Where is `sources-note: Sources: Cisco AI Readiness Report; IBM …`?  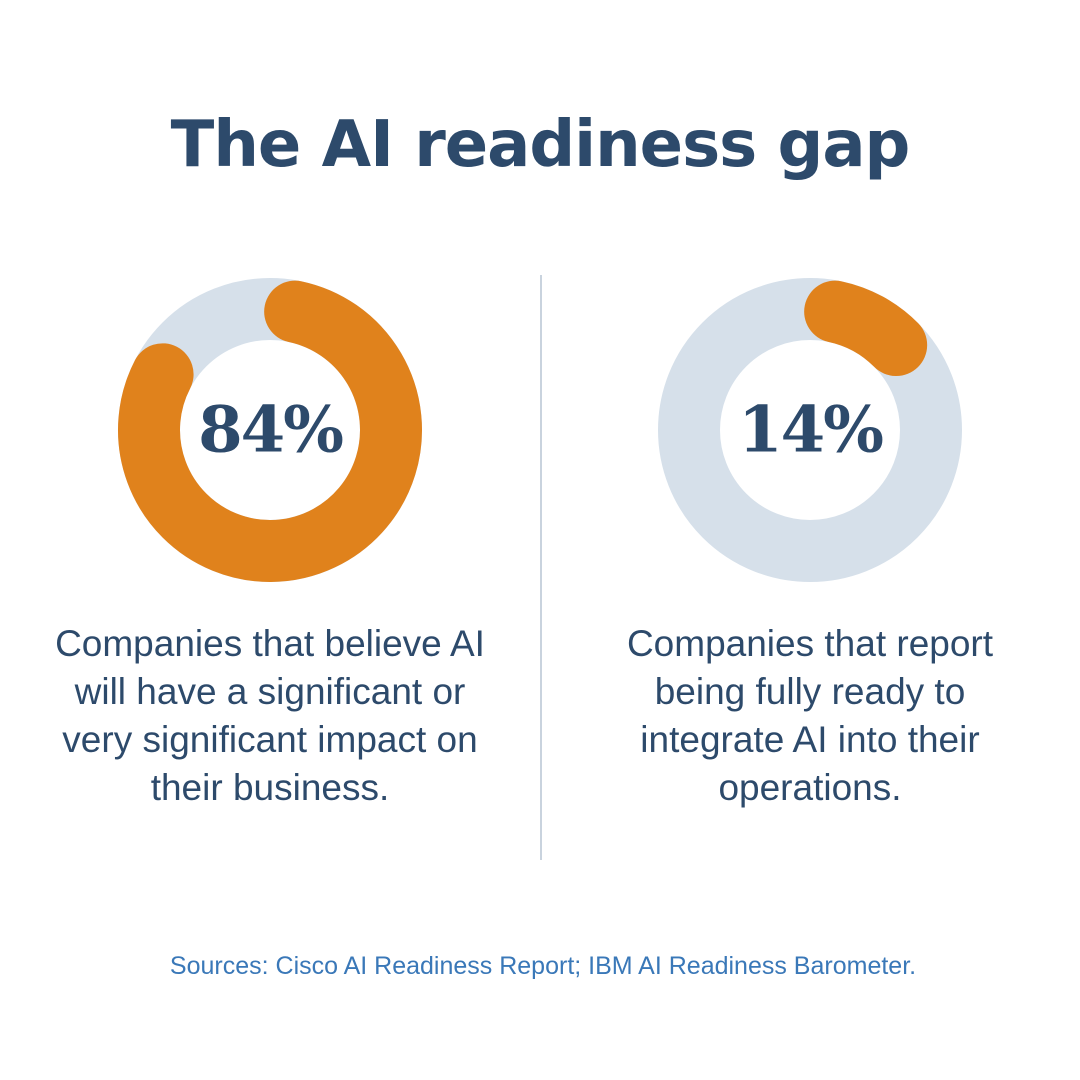
sources-note: Sources: Cisco AI Readiness Report; IBM … is located at coordinates (543, 966).